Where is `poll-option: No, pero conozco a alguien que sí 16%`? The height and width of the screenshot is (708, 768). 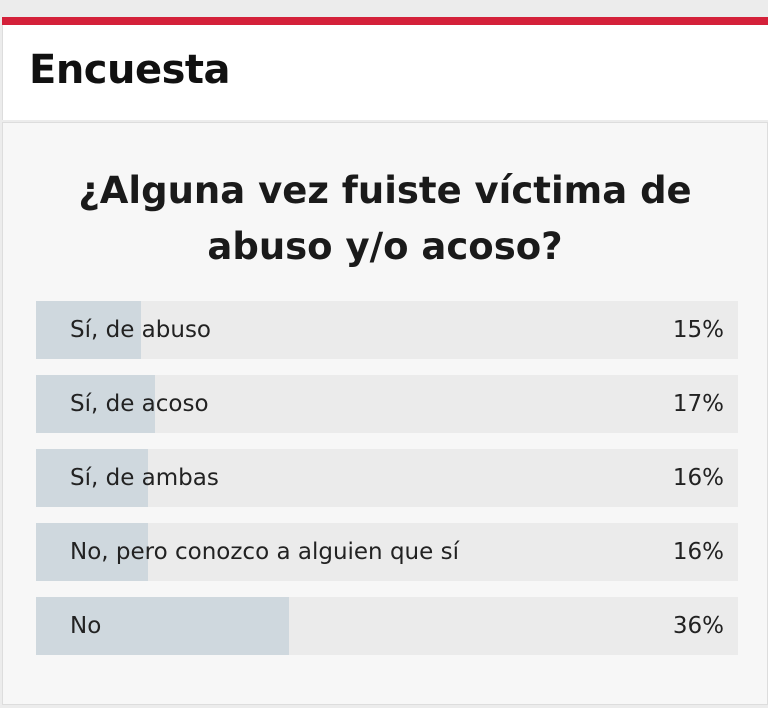
poll-option: No, pero conozco a alguien que sí 16% is located at coordinates (387, 552).